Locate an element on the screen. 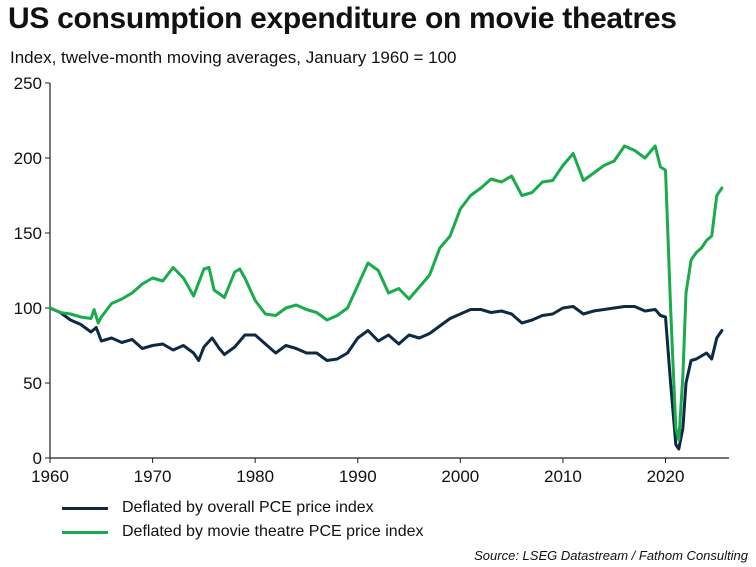 The image size is (756, 567). x-tick-label: 2020 is located at coordinates (666, 476).